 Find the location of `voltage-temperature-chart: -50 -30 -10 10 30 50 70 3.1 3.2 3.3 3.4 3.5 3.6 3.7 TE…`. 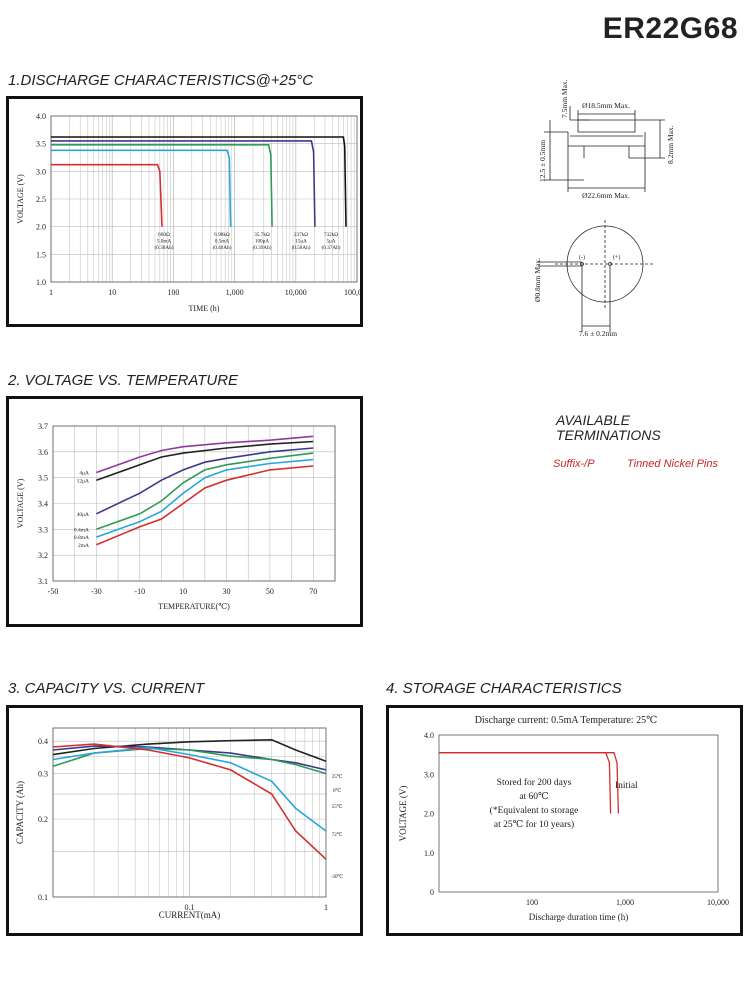

voltage-temperature-chart: -50 -30 -10 10 30 50 70 3.1 3.2 3.3 3.4 3.5 3.6 3.7 TE… is located at coordinates (176, 516).